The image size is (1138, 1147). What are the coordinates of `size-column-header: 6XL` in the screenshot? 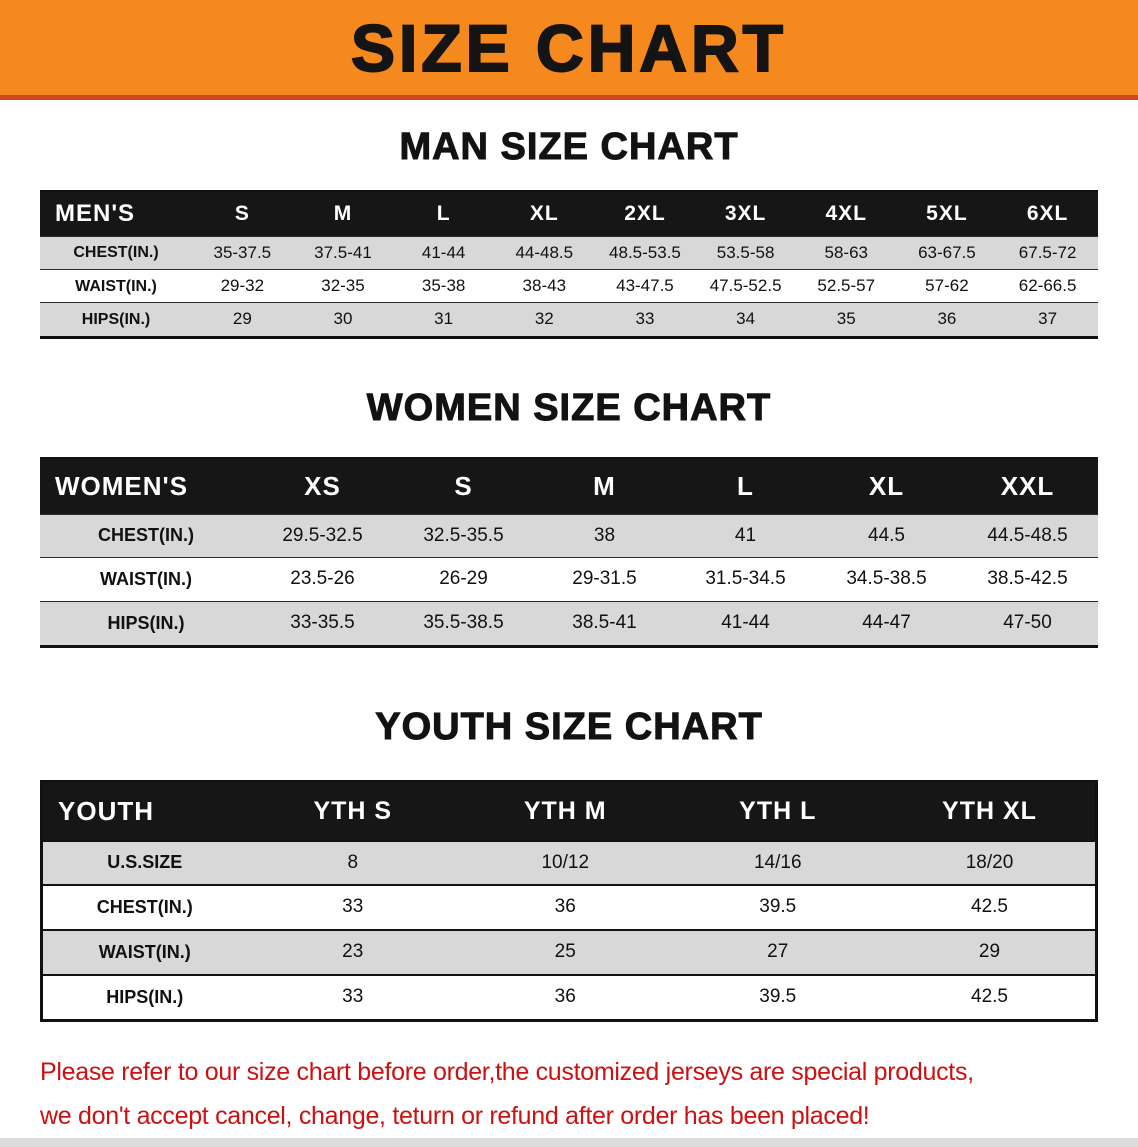 It's located at (1047, 213).